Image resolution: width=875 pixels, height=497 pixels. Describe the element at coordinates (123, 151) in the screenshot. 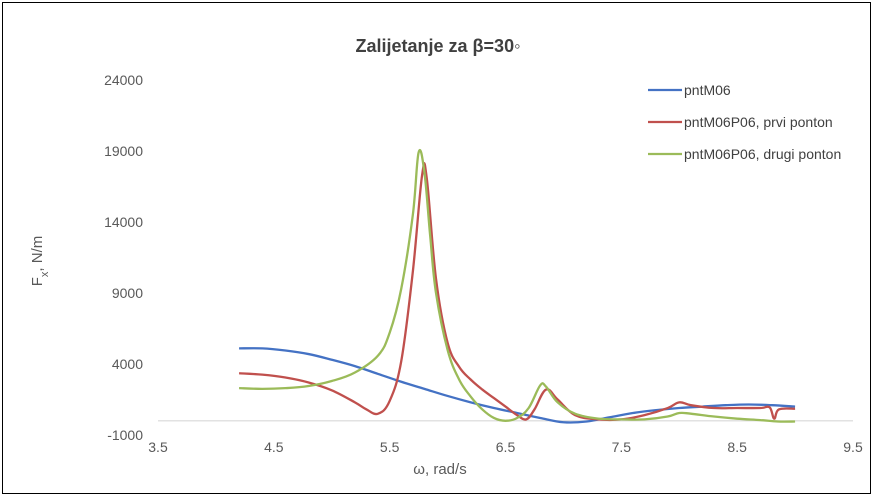

I see `y-tick-label: 19000` at that location.